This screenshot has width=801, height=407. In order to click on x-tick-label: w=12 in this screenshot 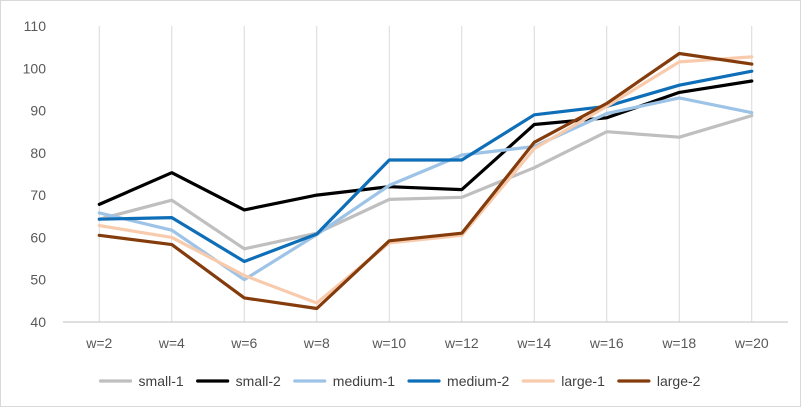, I will do `click(461, 343)`.